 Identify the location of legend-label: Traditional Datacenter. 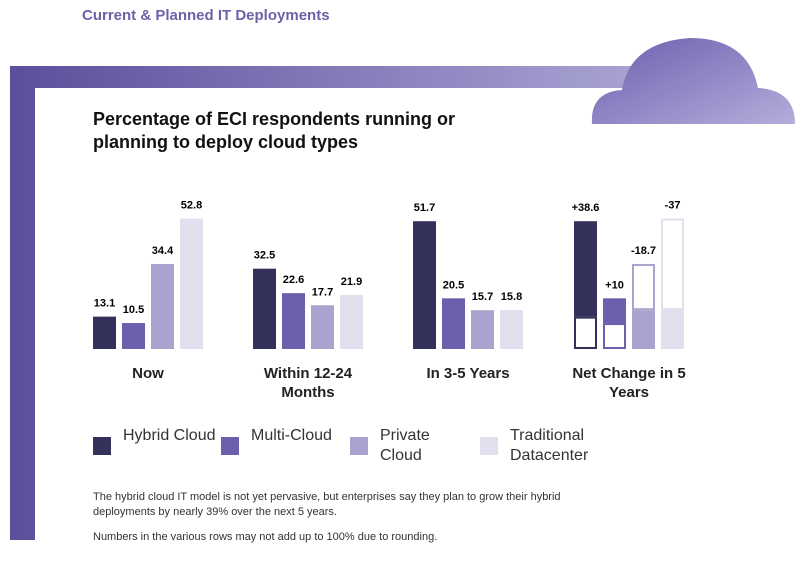
(549, 445).